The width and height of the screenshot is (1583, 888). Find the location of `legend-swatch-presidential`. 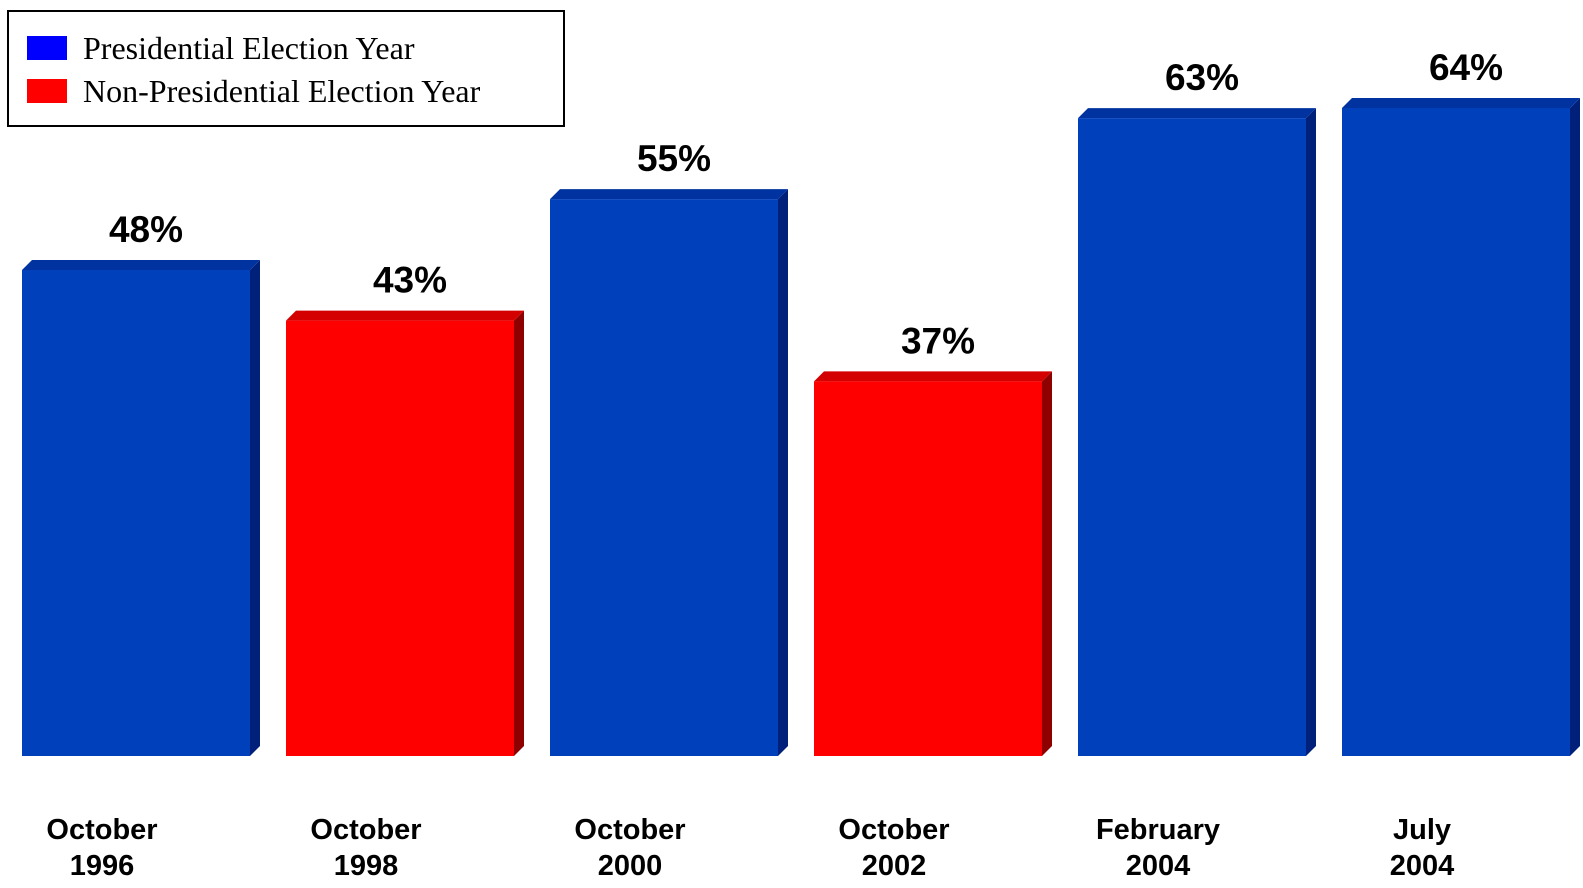

legend-swatch-presidential is located at coordinates (47, 48).